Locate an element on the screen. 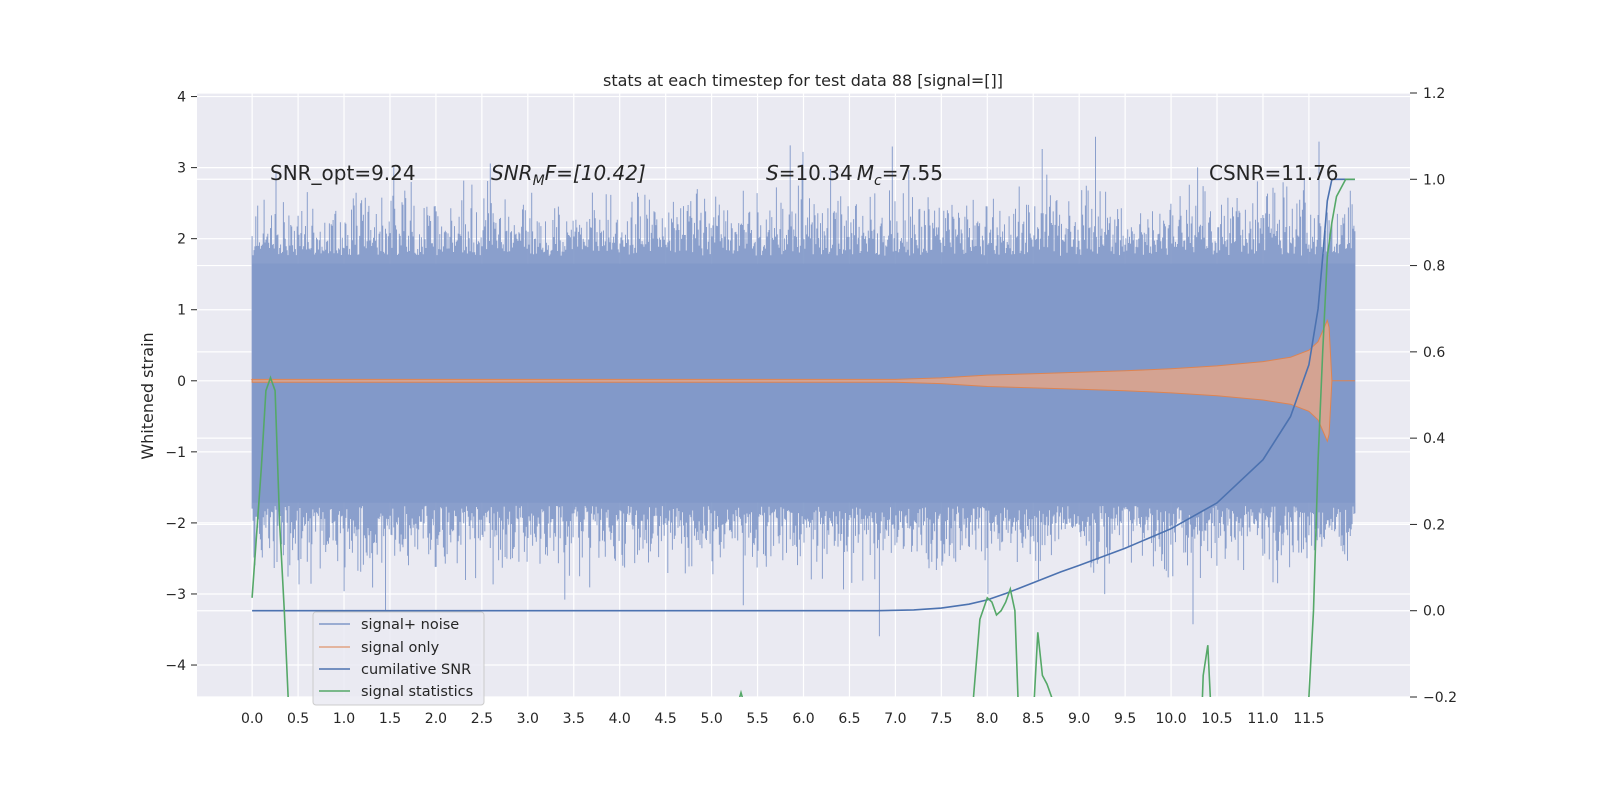  x-tick-label: 4.5 is located at coordinates (666, 719).